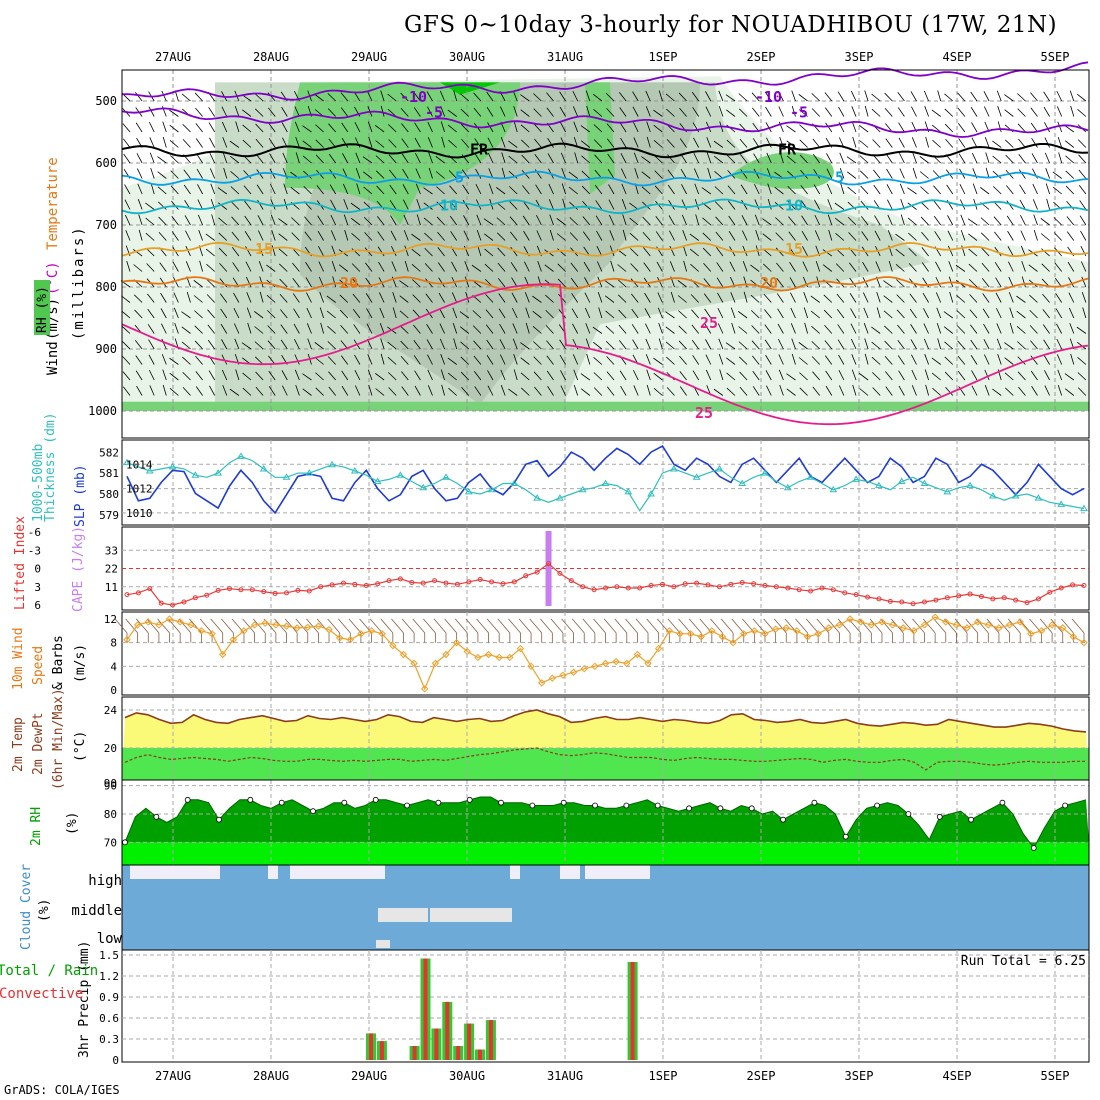 The image size is (1100, 1100). I want to click on ylabel-cape: CAPE (J/kg), so click(78, 569).